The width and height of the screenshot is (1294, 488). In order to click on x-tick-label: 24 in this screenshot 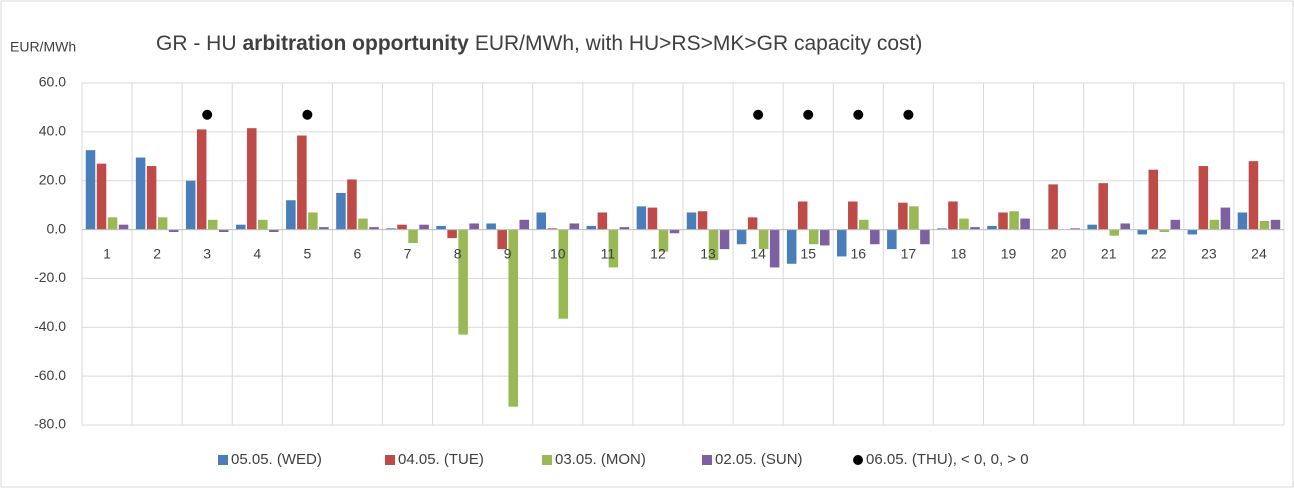, I will do `click(1259, 253)`.